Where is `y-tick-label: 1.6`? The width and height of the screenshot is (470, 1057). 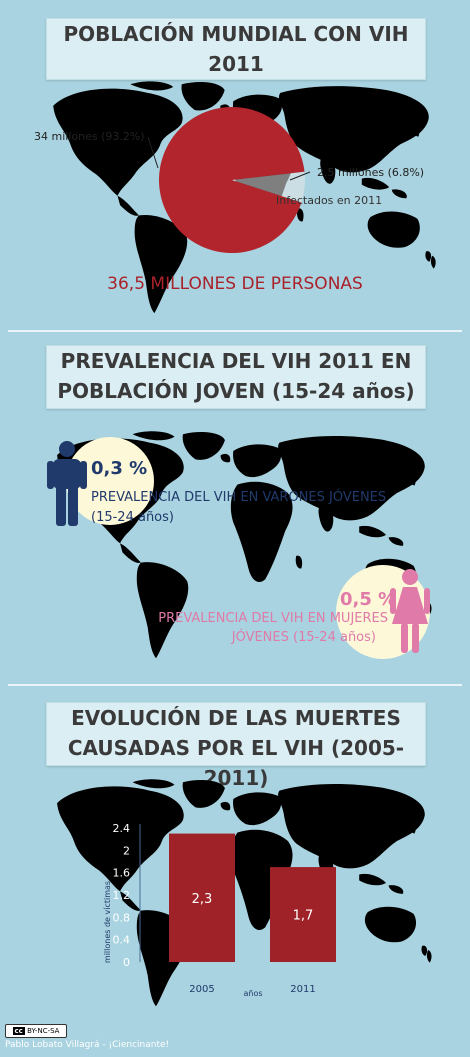
y-tick-label: 1.6 is located at coordinates (122, 873).